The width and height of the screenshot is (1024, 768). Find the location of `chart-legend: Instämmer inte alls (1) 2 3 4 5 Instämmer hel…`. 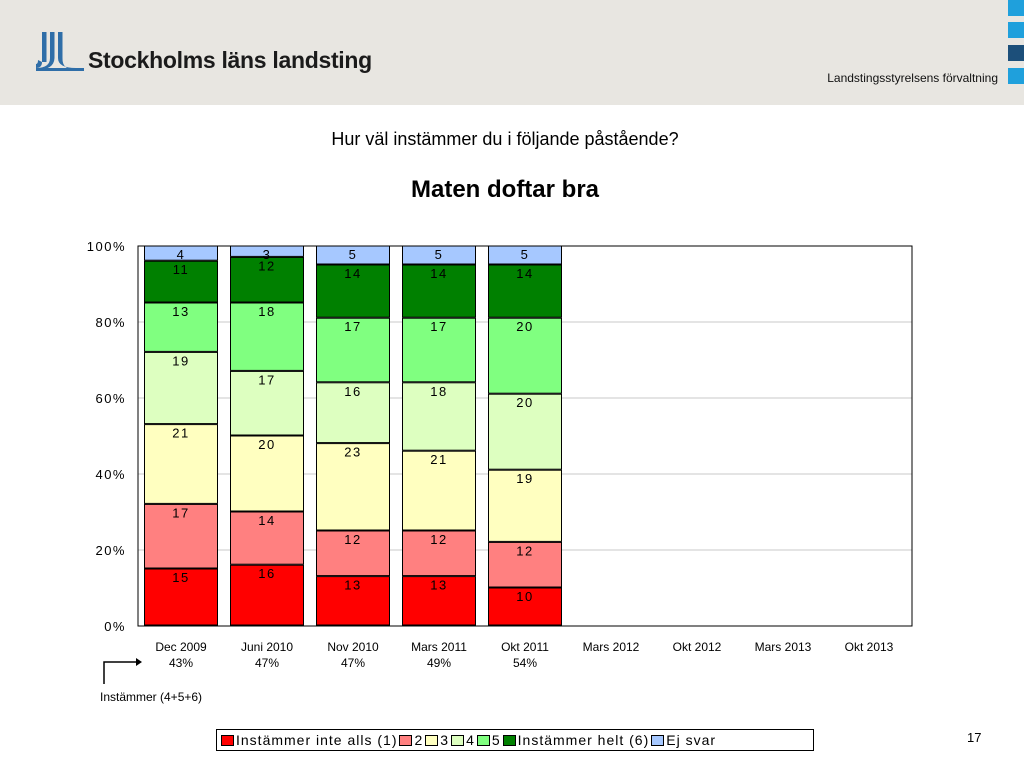

chart-legend: Instämmer inte alls (1) 2 3 4 5 Instämmer hel… is located at coordinates (515, 740).